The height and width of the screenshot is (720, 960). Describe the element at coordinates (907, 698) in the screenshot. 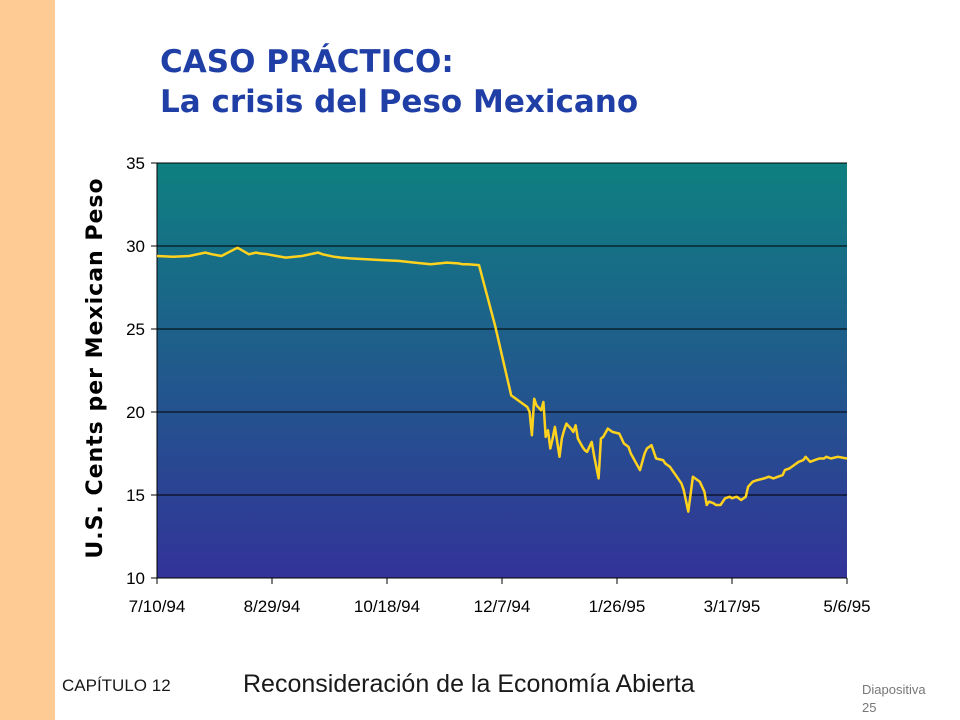

I see `slide-number-label: Diapositiva 25` at that location.